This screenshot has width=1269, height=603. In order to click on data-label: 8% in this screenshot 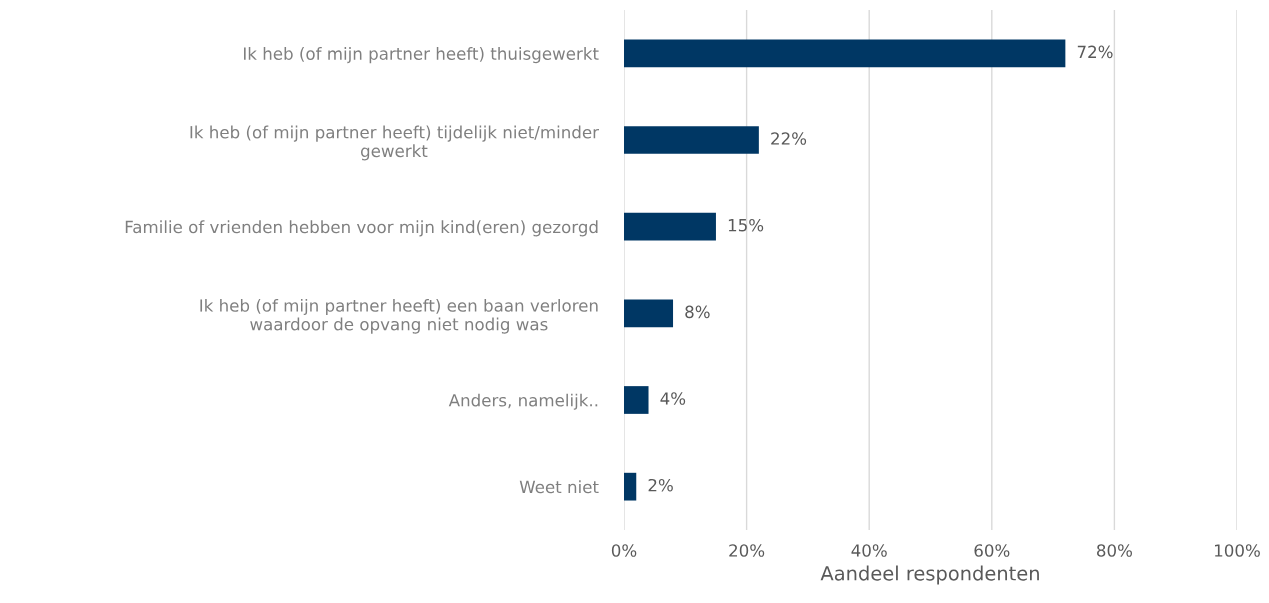, I will do `click(697, 312)`.